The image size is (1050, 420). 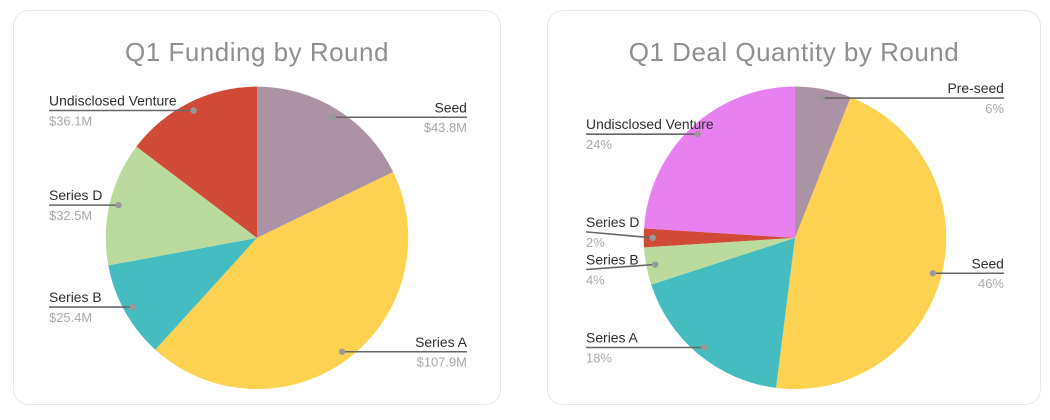 What do you see at coordinates (822, 162) in the screenshot?
I see `pie-slice-pre-seed` at bounding box center [822, 162].